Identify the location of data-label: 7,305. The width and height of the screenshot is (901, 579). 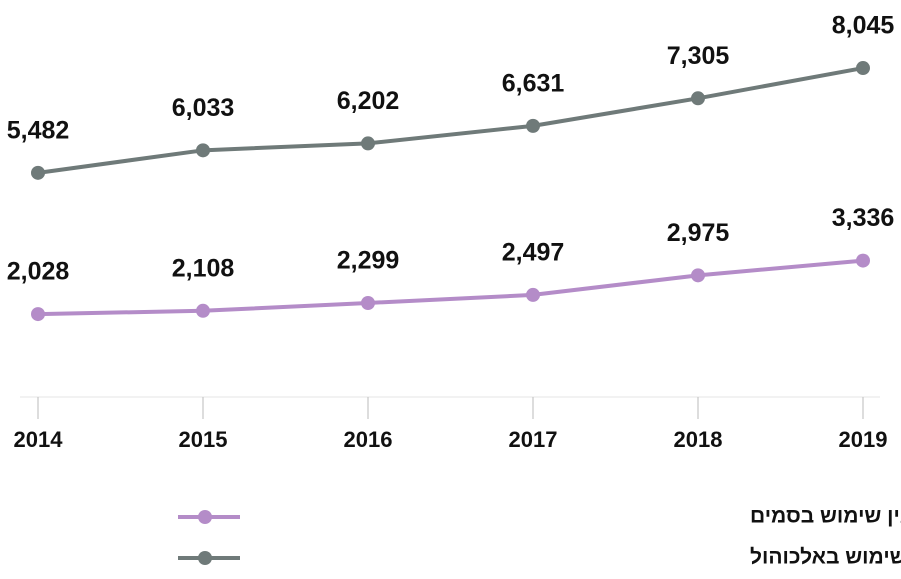
(698, 56).